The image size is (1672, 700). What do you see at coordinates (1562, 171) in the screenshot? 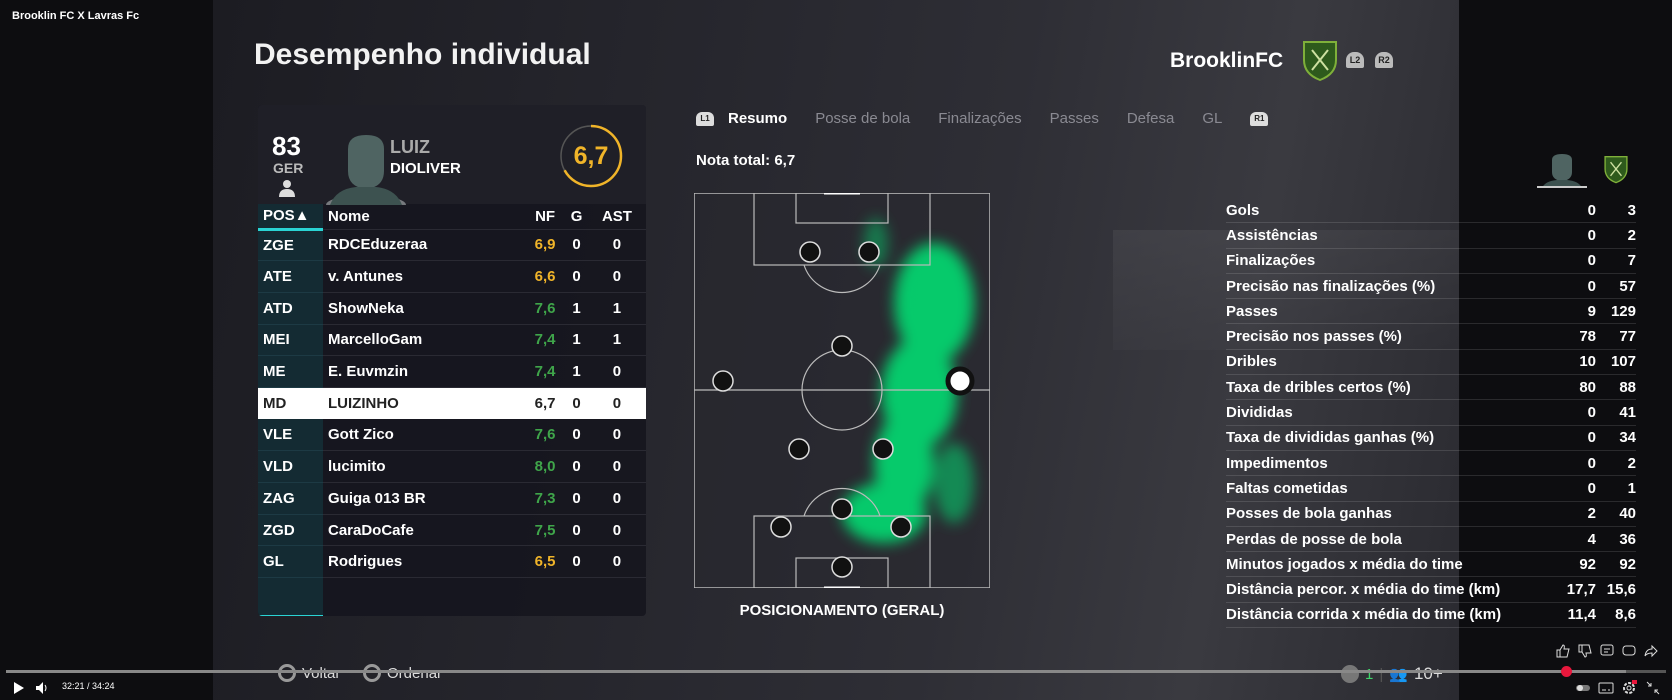
I see `player-avatar-small` at bounding box center [1562, 171].